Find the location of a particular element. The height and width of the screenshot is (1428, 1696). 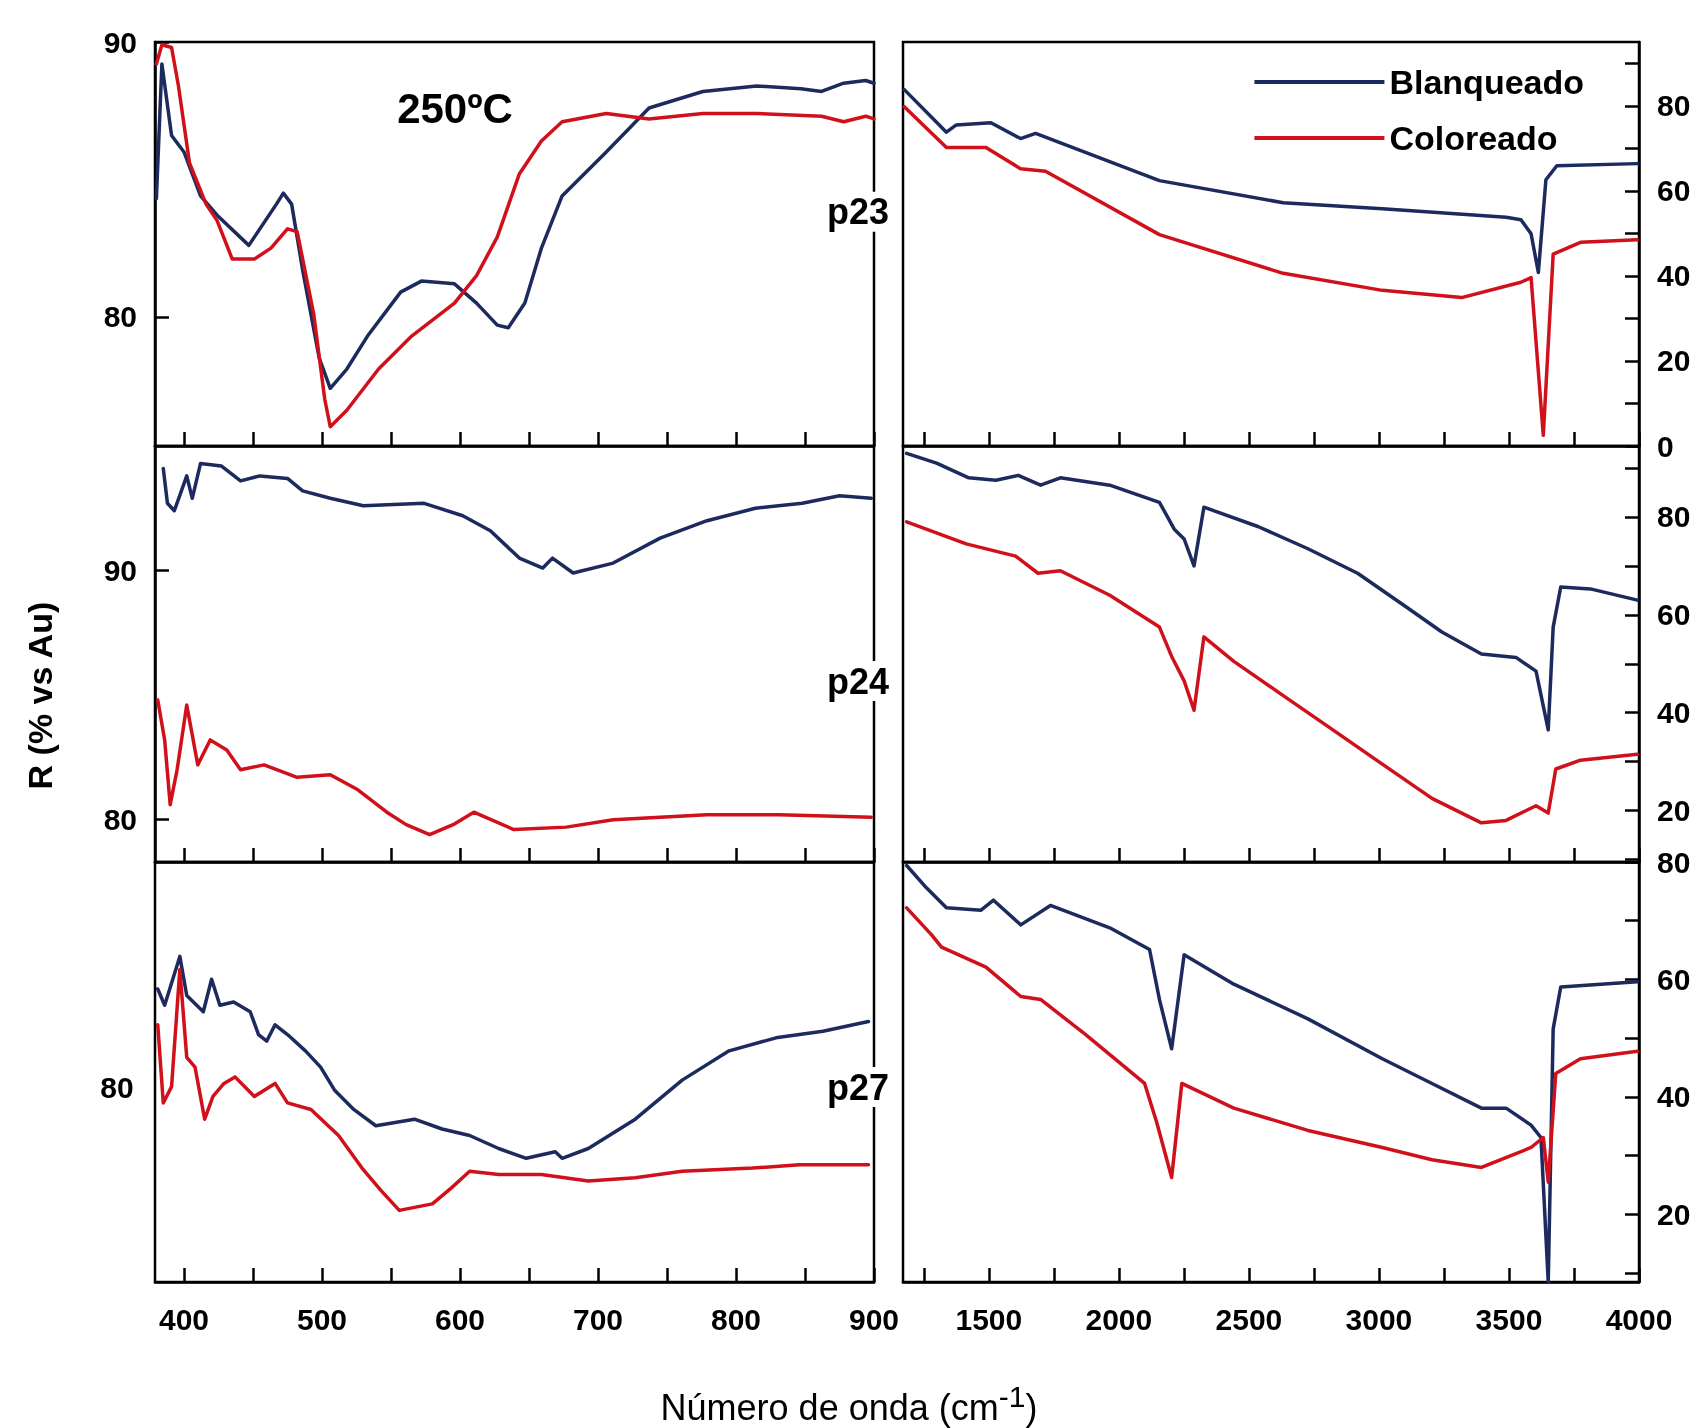

x-tick-label: 400 is located at coordinates (184, 1319).